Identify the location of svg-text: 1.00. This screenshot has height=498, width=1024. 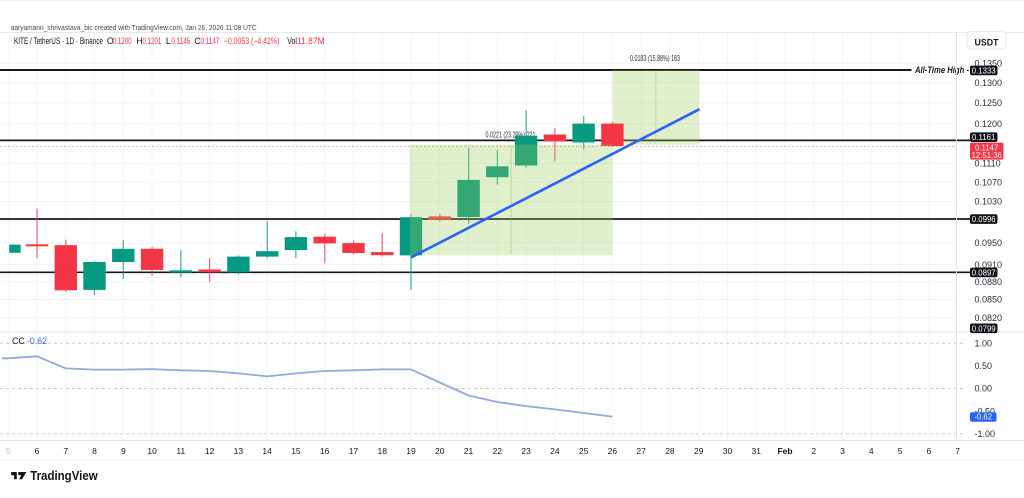
(984, 343).